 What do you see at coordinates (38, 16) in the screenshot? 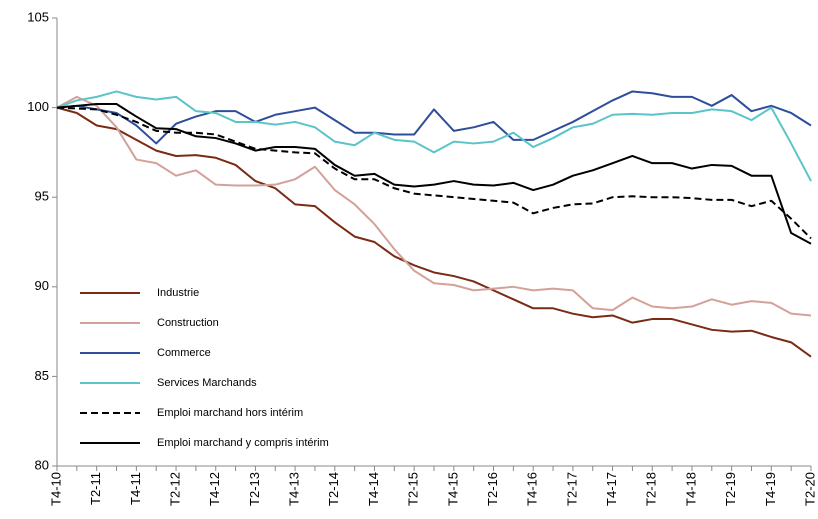
I see `y-tick-label: 105` at bounding box center [38, 16].